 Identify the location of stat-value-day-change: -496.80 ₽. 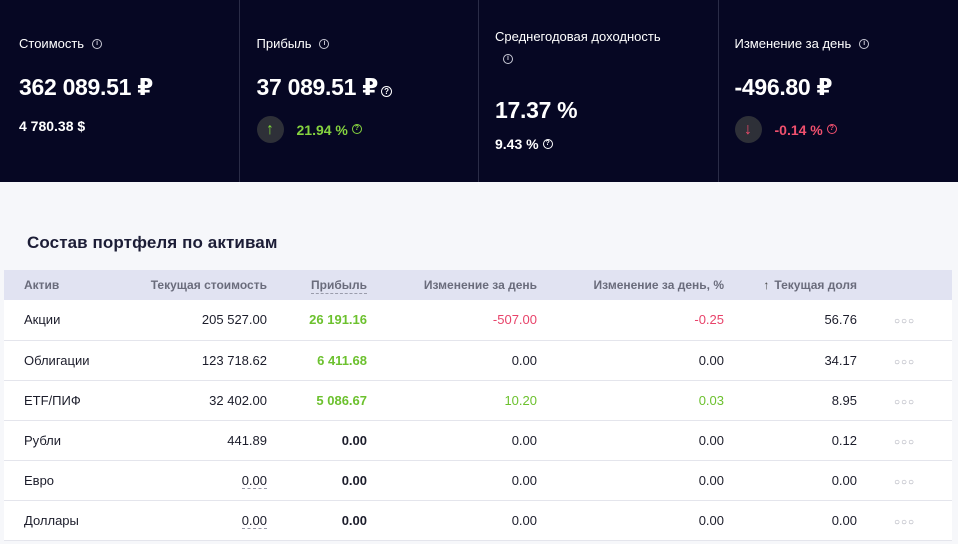
(783, 87).